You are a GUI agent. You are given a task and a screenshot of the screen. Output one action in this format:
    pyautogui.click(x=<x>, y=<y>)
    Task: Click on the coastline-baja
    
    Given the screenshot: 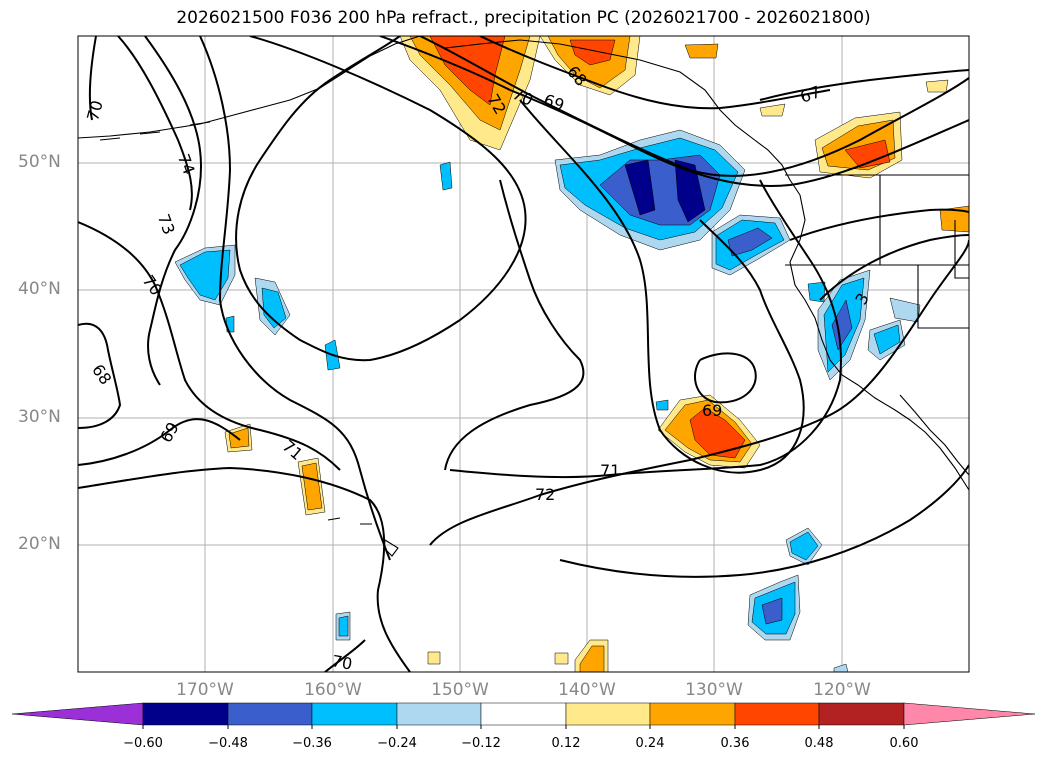 What is the action you would take?
    pyautogui.click(x=934, y=435)
    